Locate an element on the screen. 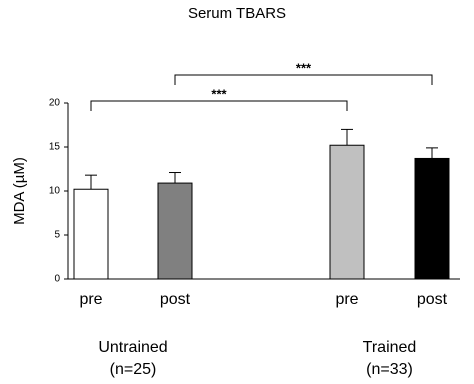  y-axis-label: MDA (µM) is located at coordinates (19, 191).